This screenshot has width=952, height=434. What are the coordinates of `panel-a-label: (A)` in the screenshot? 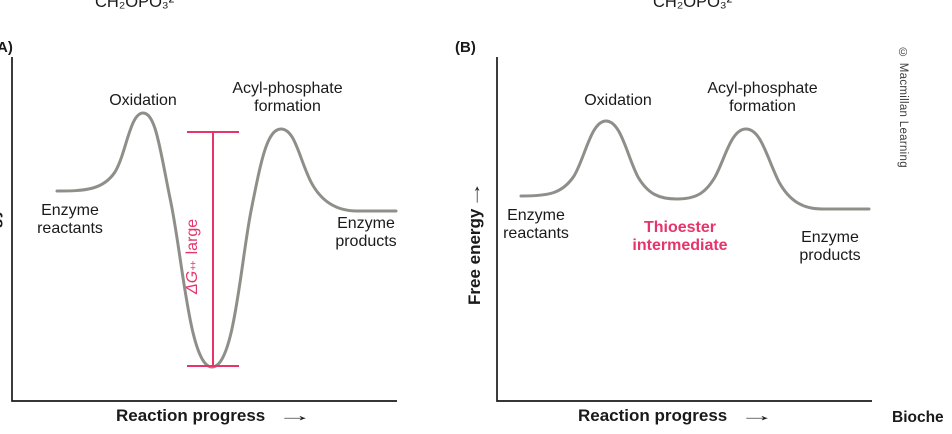 It's located at (6, 47).